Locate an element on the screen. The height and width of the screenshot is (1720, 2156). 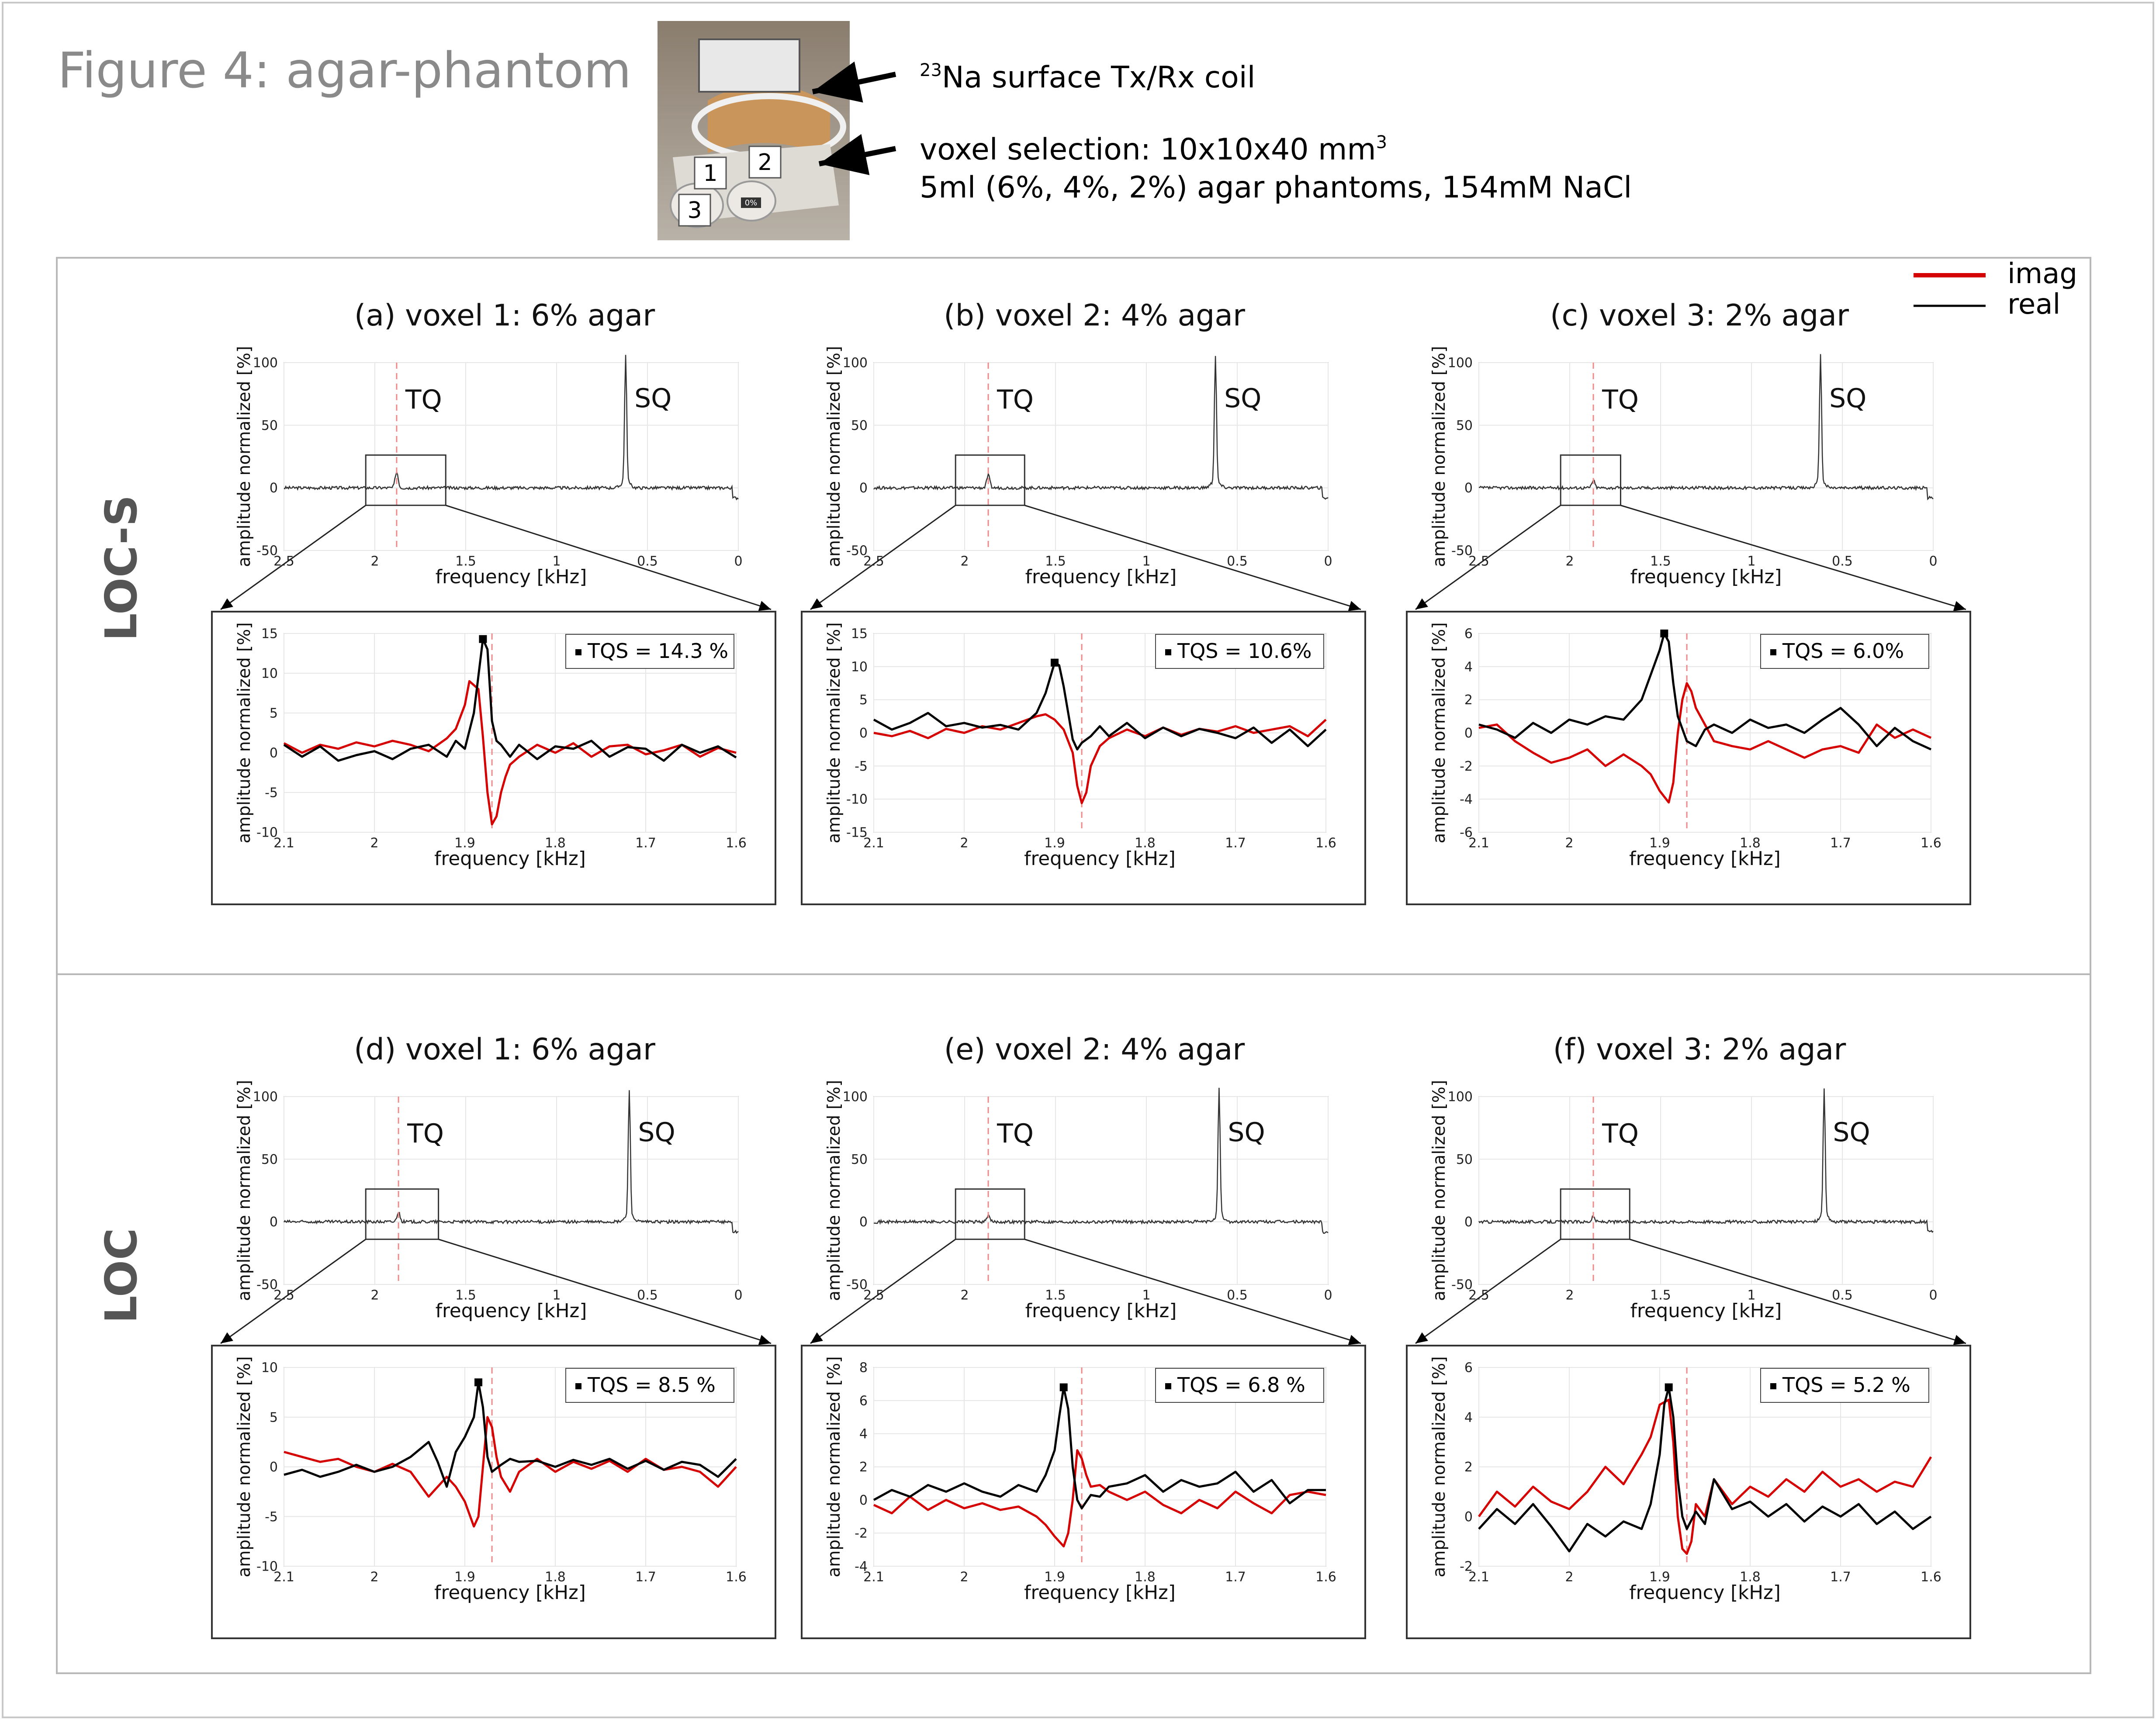
panel-a-zoom-x-tick-0: 2.1 is located at coordinates (283, 843).